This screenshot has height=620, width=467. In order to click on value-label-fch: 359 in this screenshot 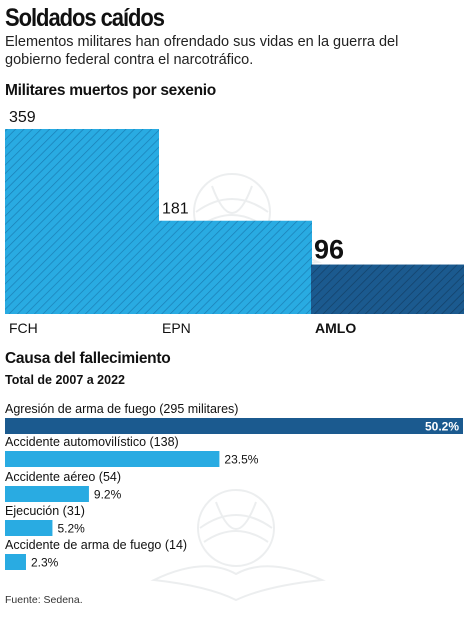, I will do `click(22, 117)`.